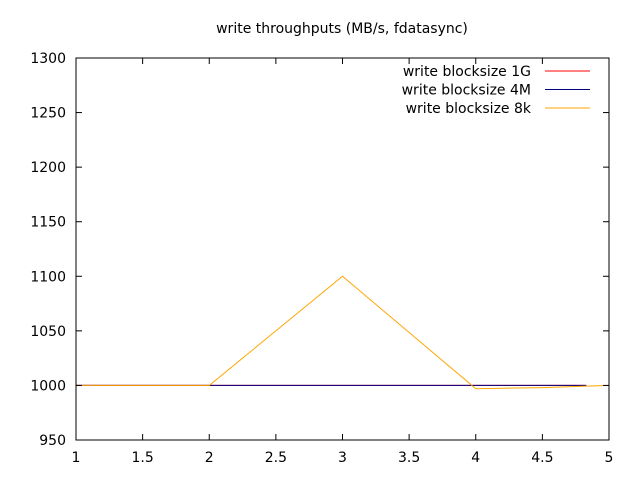 Image resolution: width=640 pixels, height=480 pixels. What do you see at coordinates (48, 168) in the screenshot?
I see `y-tick-label: 1200` at bounding box center [48, 168].